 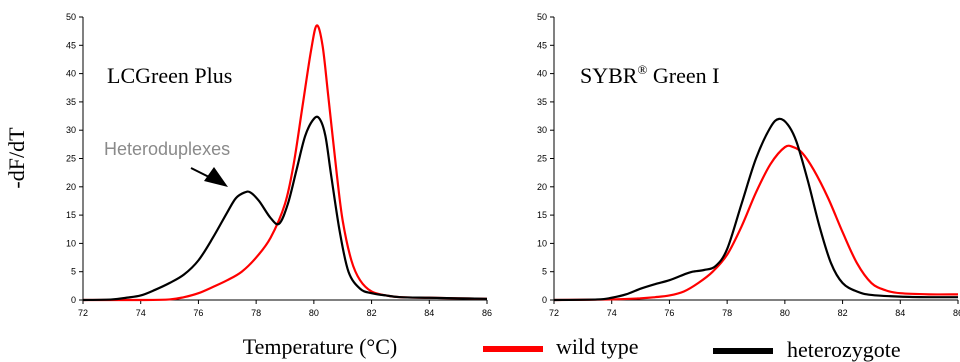 I want to click on heteroduplexes-annotation: Heteroduplexes, so click(x=167, y=149).